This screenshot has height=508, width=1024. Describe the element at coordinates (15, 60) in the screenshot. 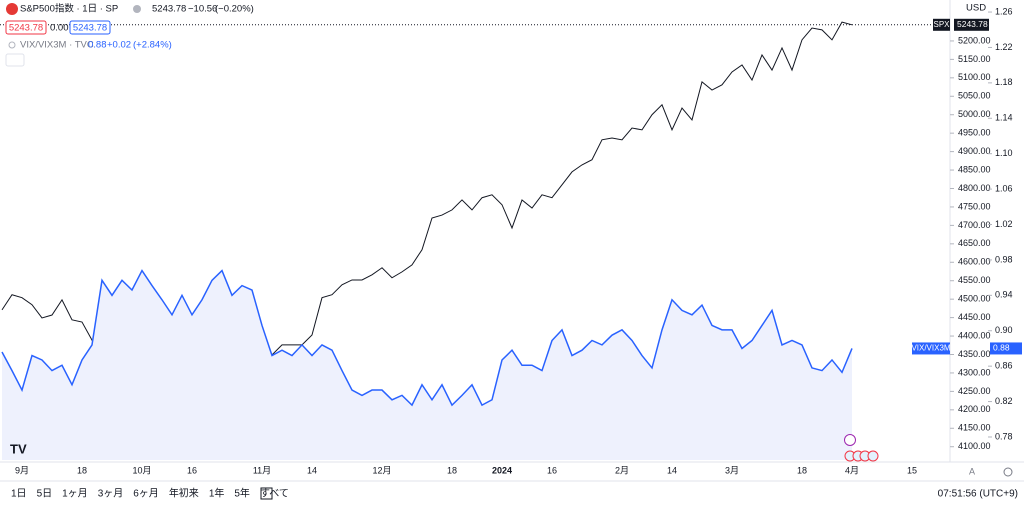

I see `collapse-button` at that location.